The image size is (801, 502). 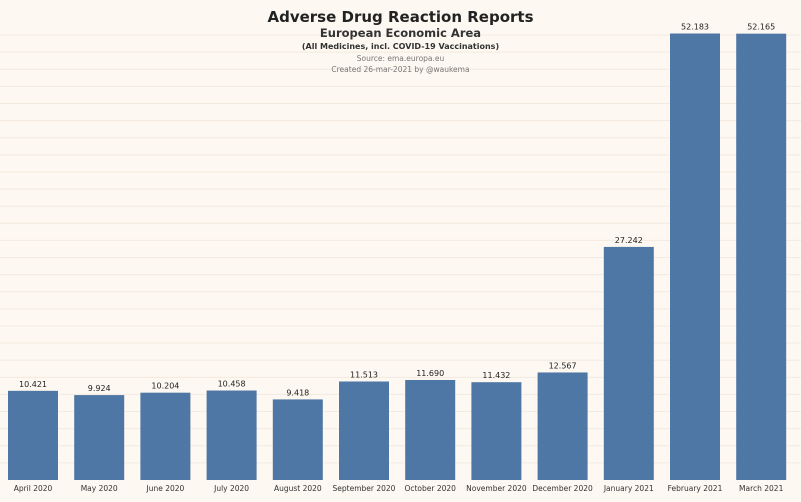 I want to click on value-label: 52.165, so click(x=761, y=27).